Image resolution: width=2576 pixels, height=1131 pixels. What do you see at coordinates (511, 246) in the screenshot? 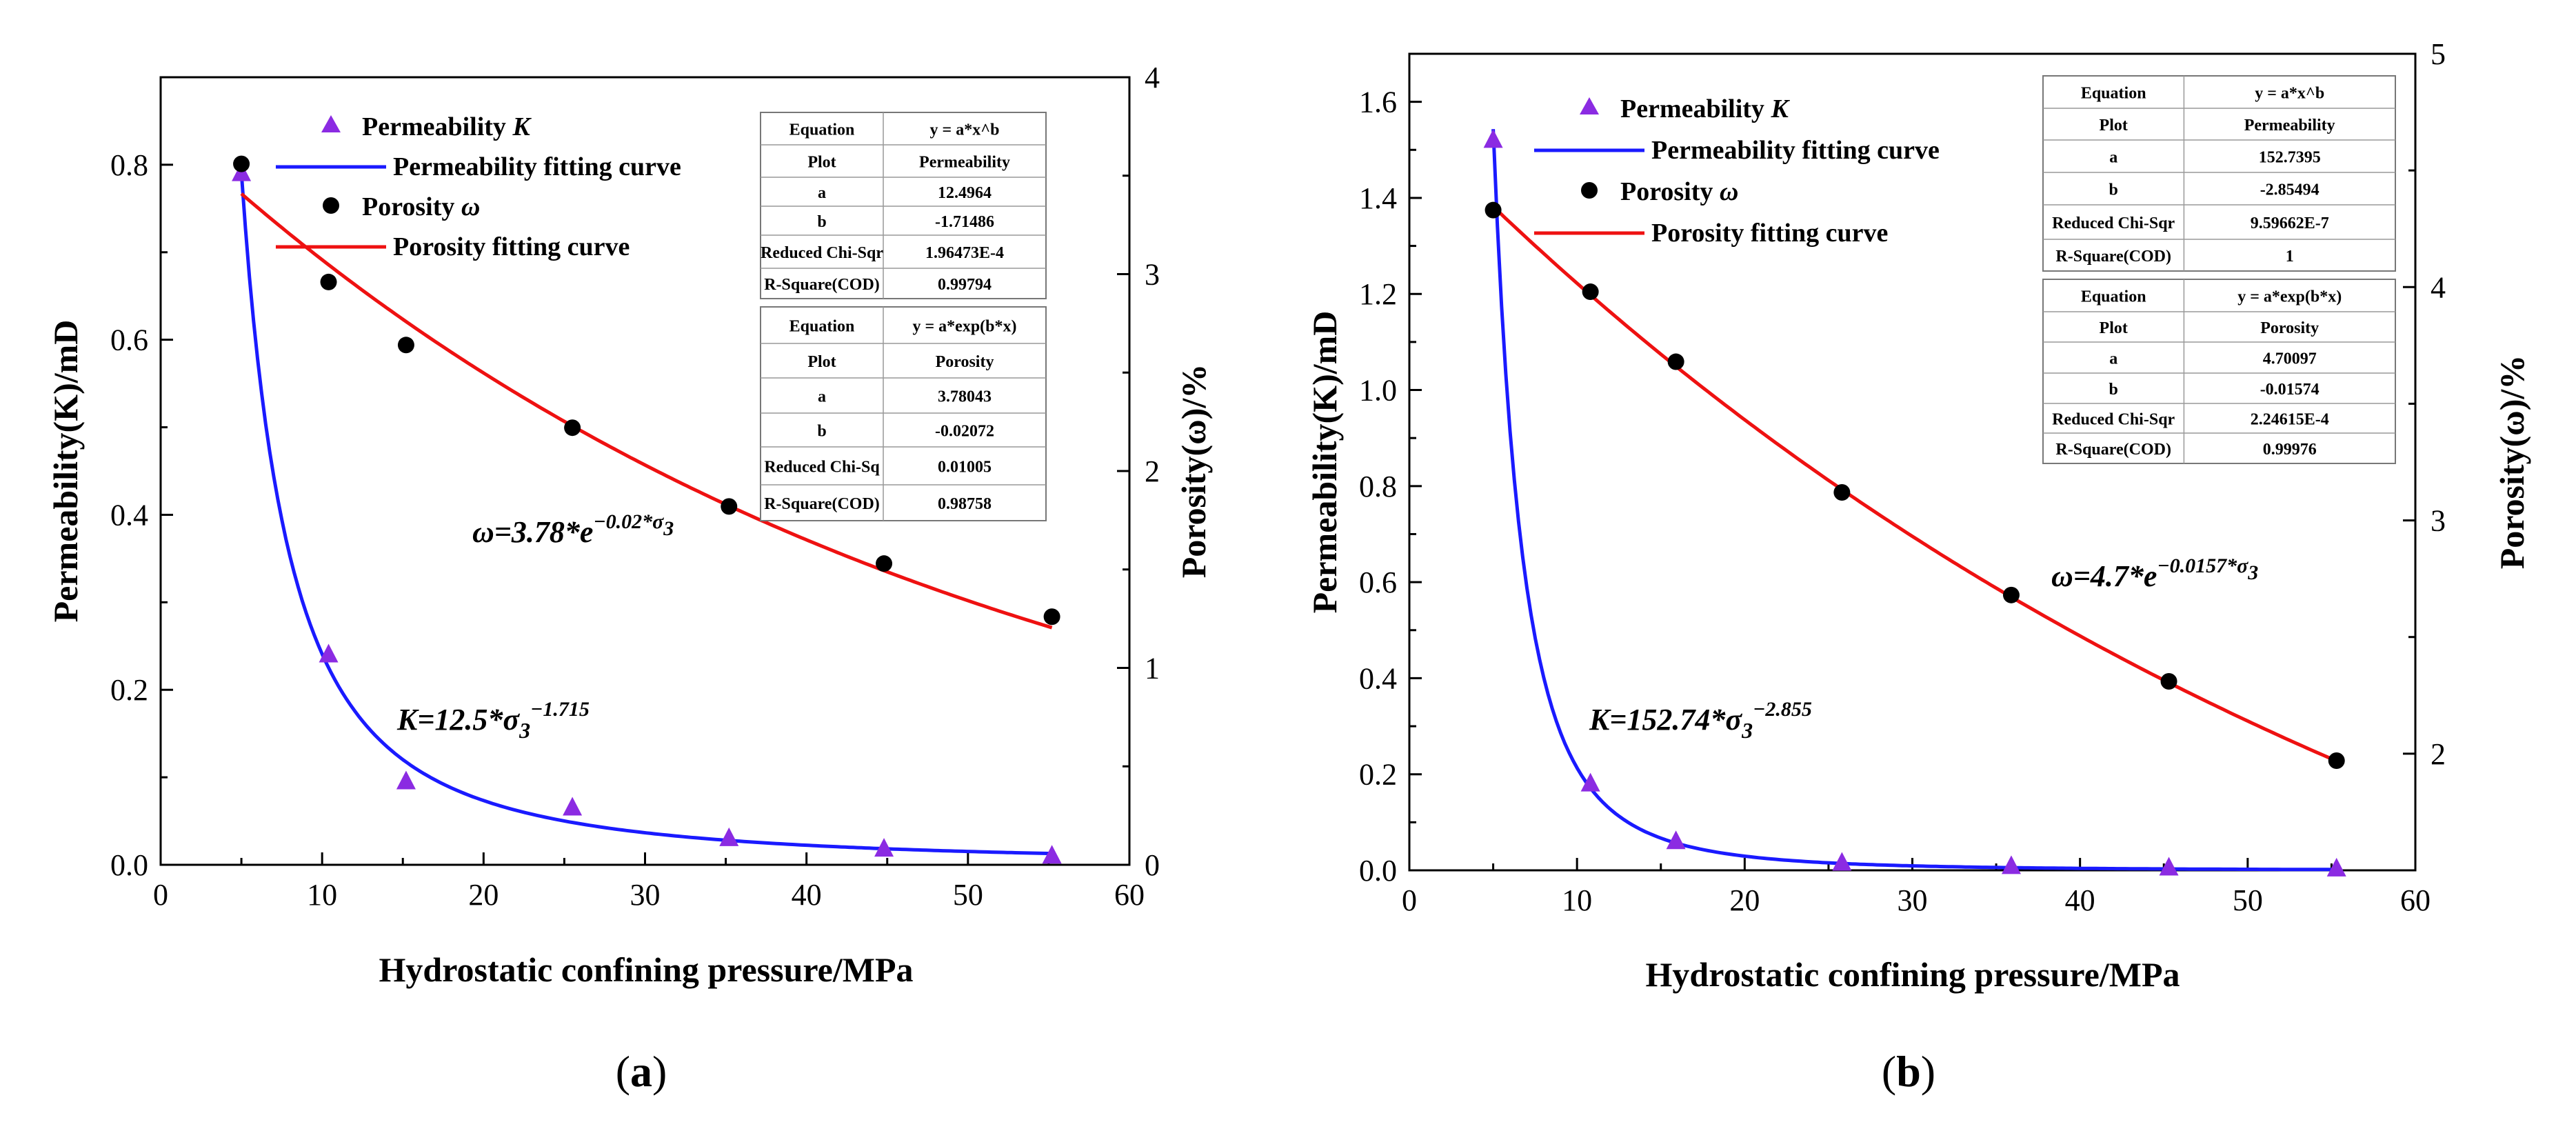
I see `legend-entry-label: Porosity fitting curve` at bounding box center [511, 246].